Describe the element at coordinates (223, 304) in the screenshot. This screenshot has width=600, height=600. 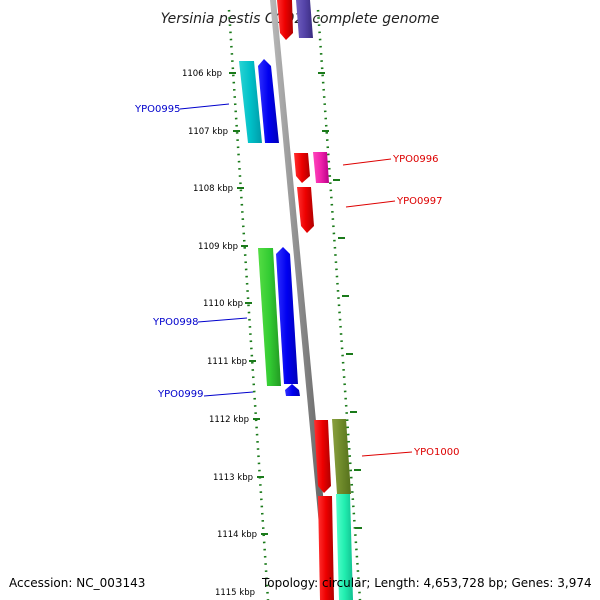
I see `axis-label: 1110 kbp` at that location.